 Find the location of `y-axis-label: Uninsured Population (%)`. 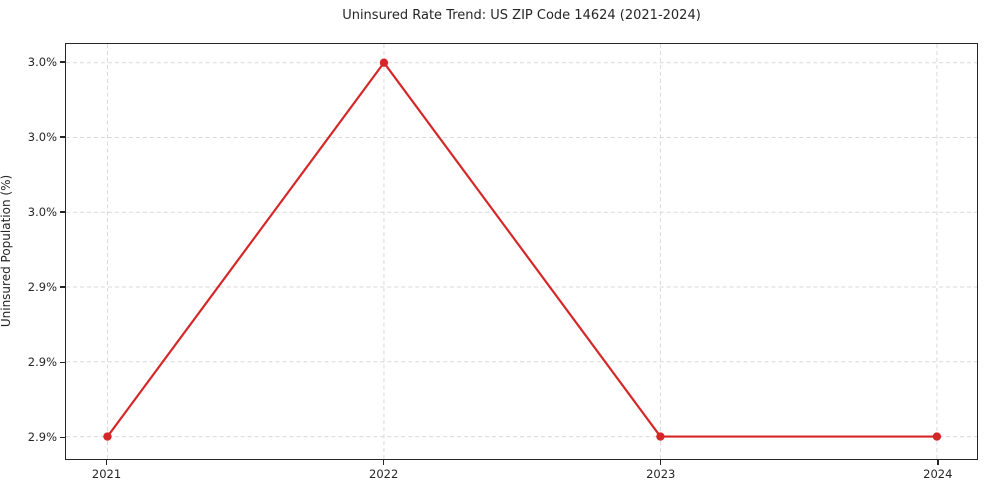

y-axis-label: Uninsured Population (%) is located at coordinates (6, 251).